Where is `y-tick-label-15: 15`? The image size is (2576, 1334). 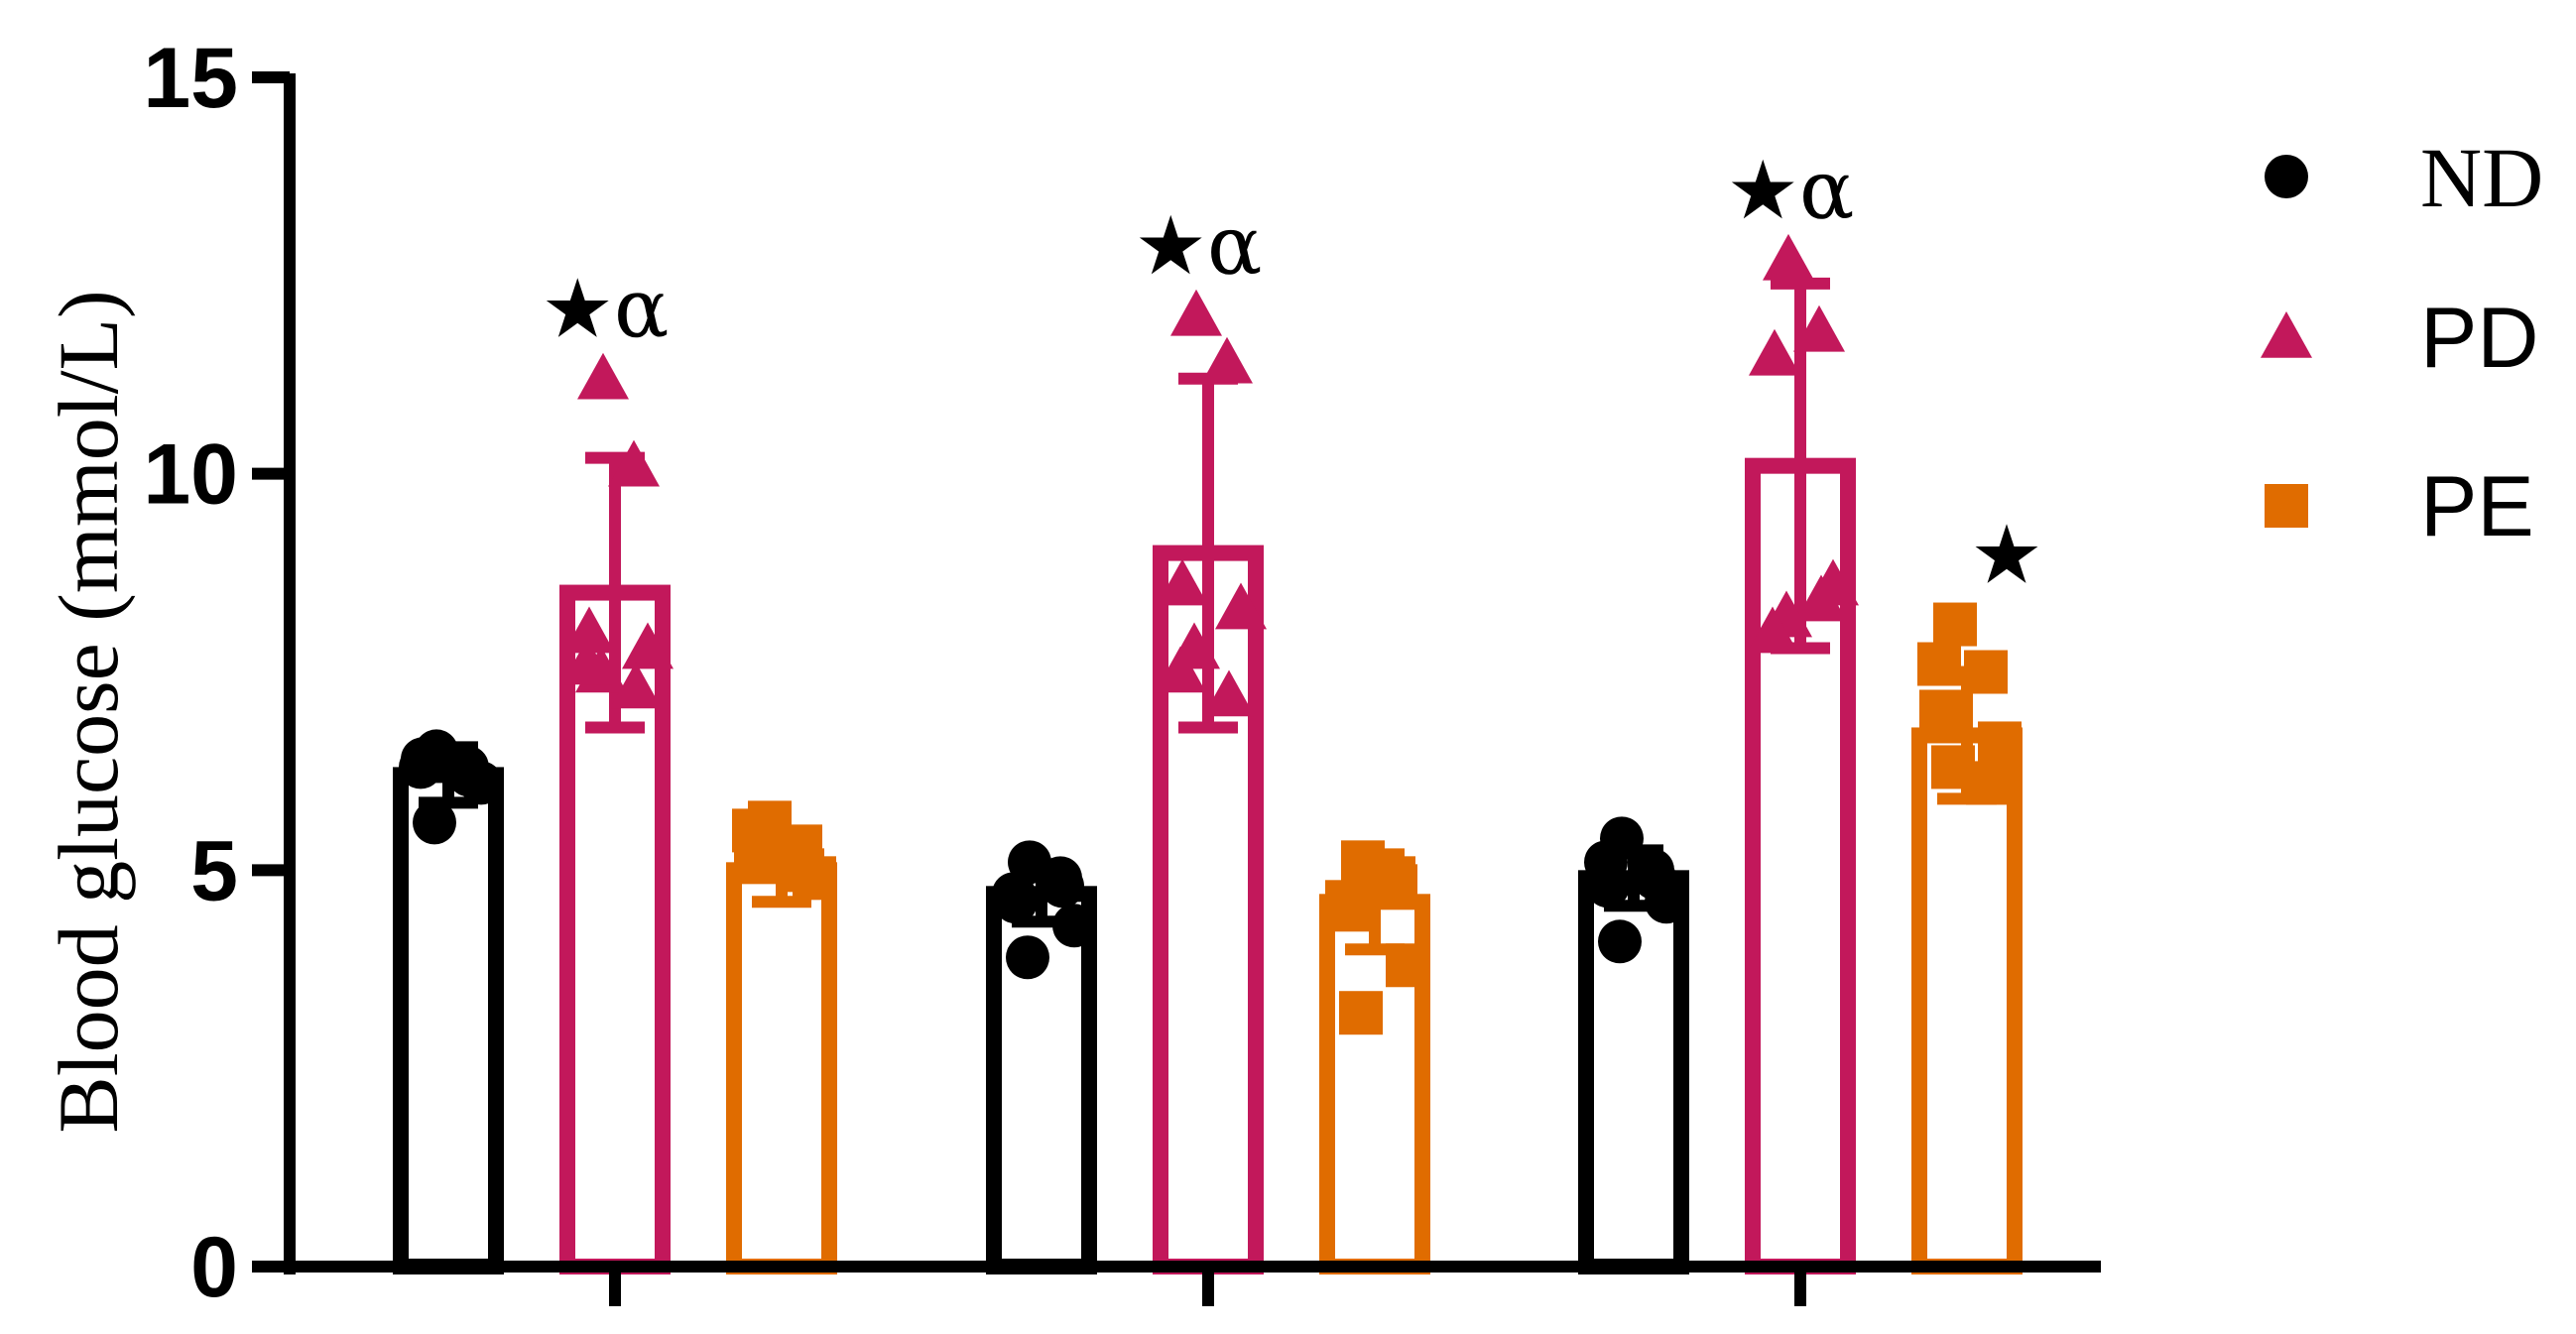
y-tick-label-15: 15 is located at coordinates (190, 78).